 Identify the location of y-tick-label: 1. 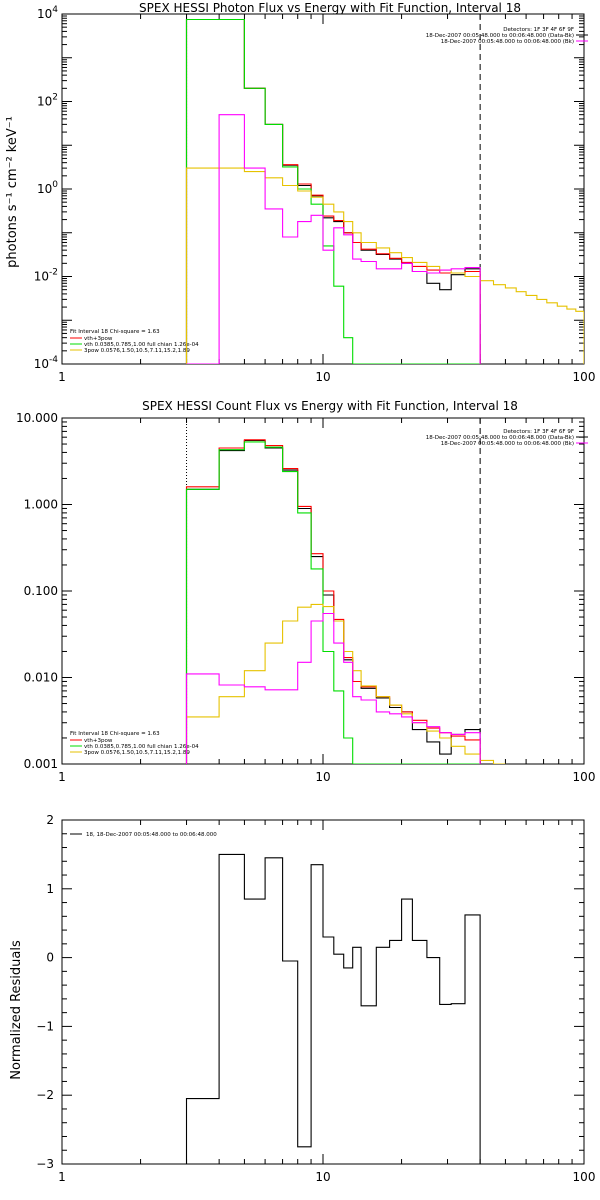
(50, 889).